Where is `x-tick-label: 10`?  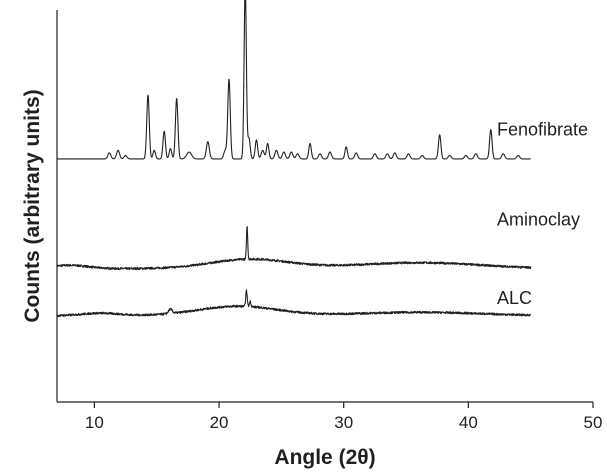
x-tick-label: 10 is located at coordinates (94, 422).